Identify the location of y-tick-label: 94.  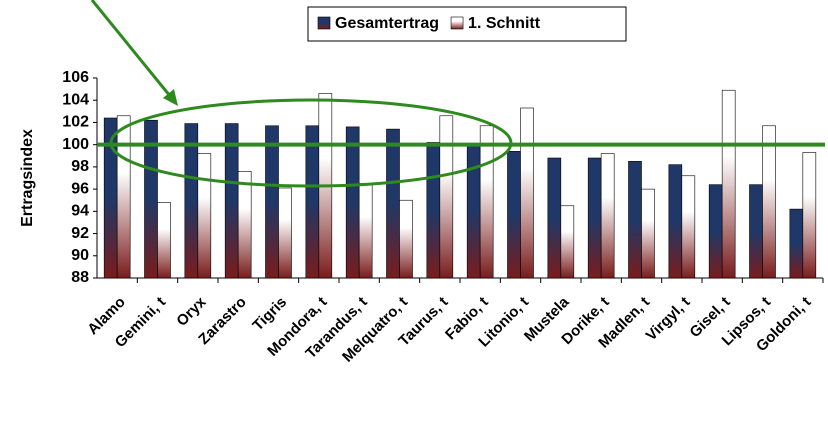
(80, 211).